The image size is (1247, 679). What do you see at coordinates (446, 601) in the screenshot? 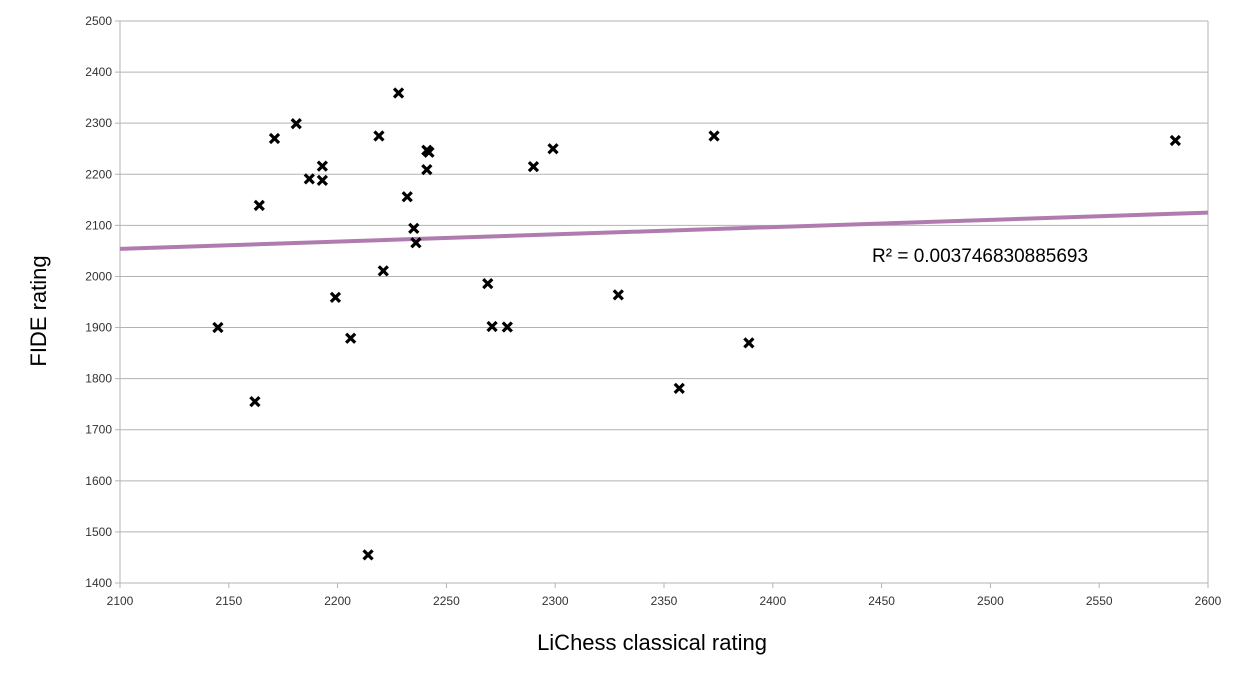
I see `x-tick-label: 2250` at bounding box center [446, 601].